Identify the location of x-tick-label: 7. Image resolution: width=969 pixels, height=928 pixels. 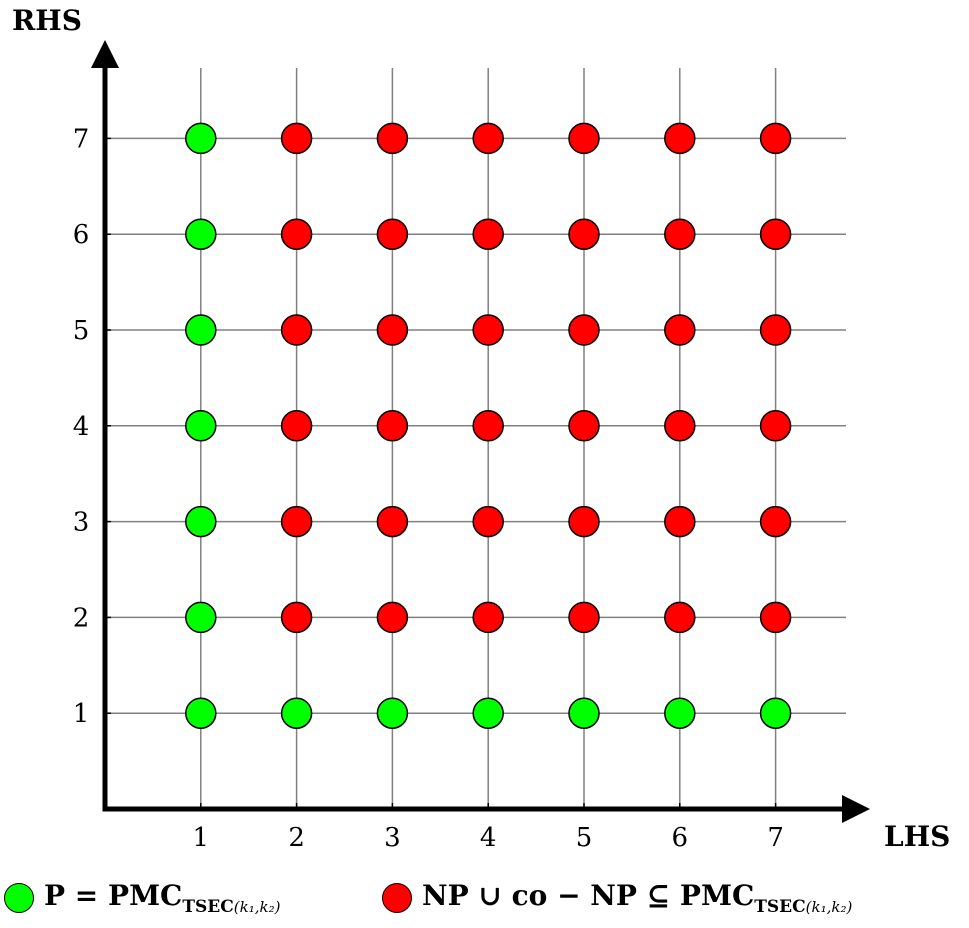
(775, 838).